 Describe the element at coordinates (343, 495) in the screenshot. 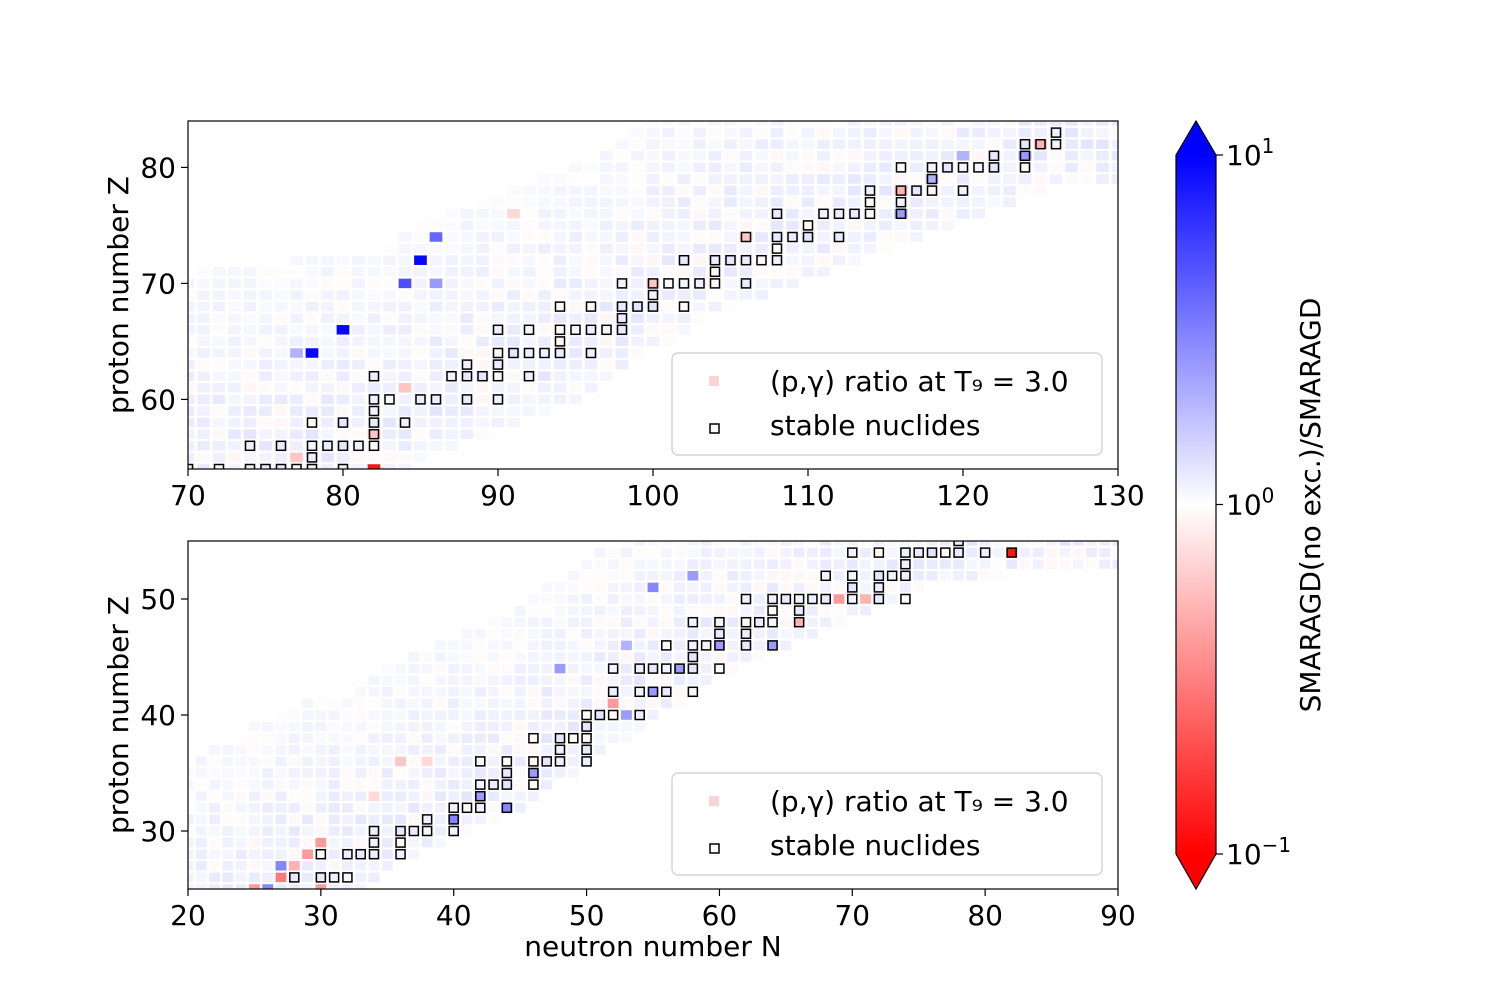

I see `x-tick-label: 80` at that location.